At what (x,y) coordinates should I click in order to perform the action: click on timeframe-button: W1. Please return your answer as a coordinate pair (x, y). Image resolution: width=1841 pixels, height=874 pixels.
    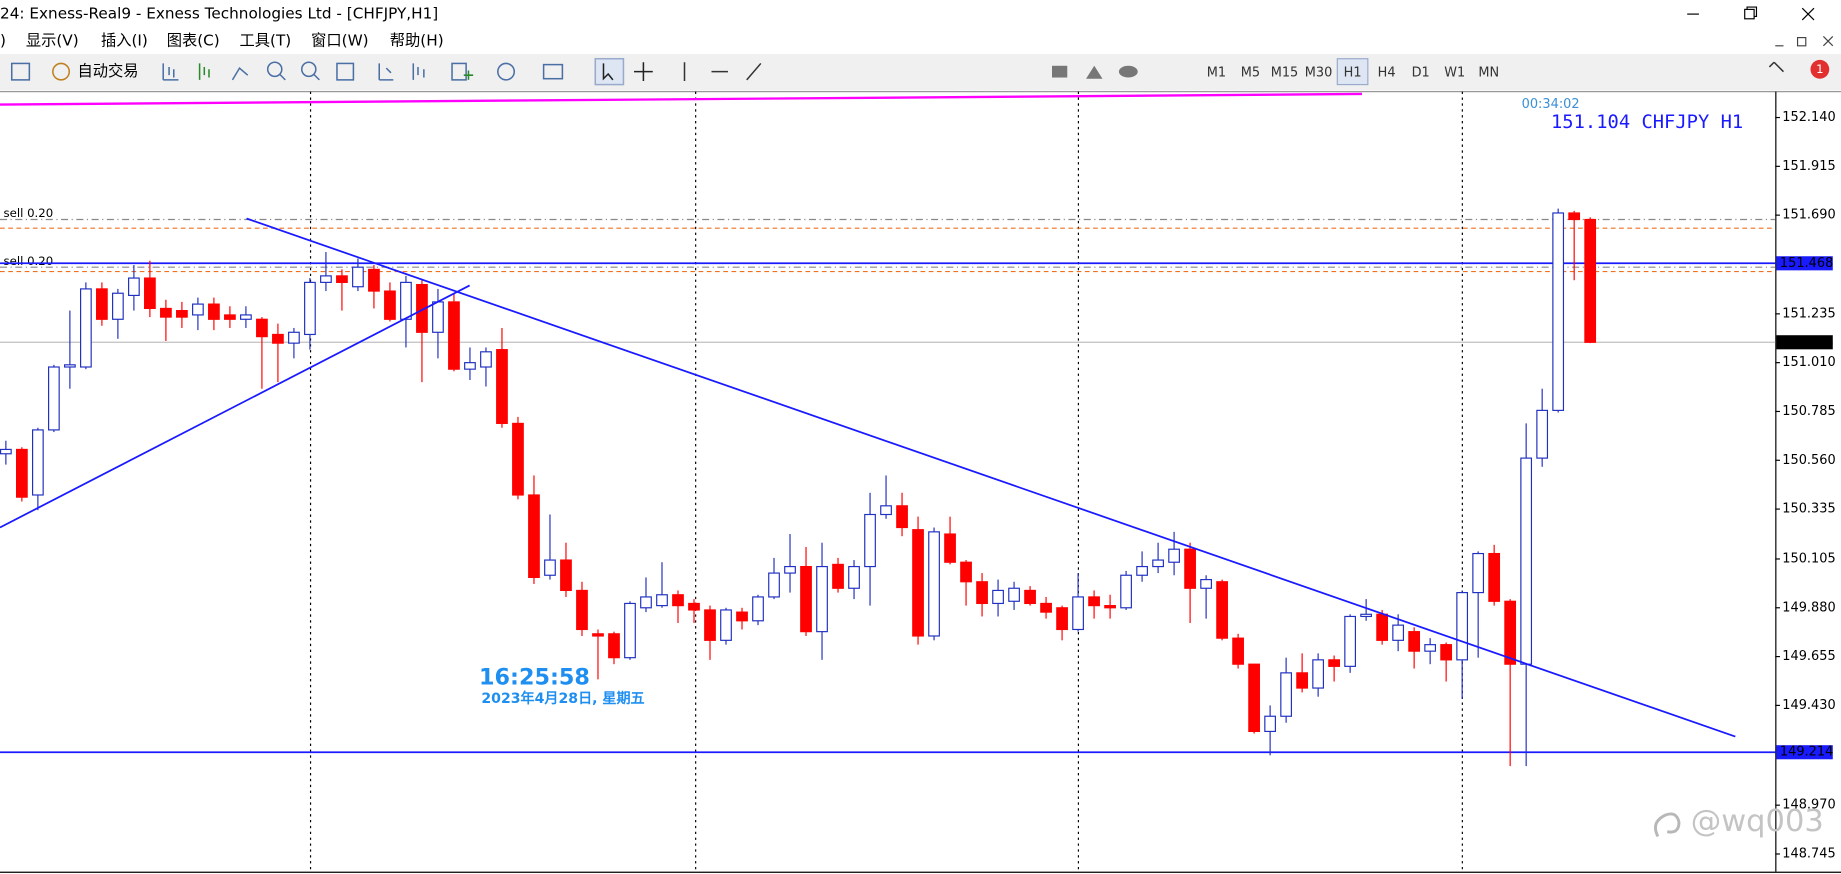
    Looking at the image, I should click on (1454, 72).